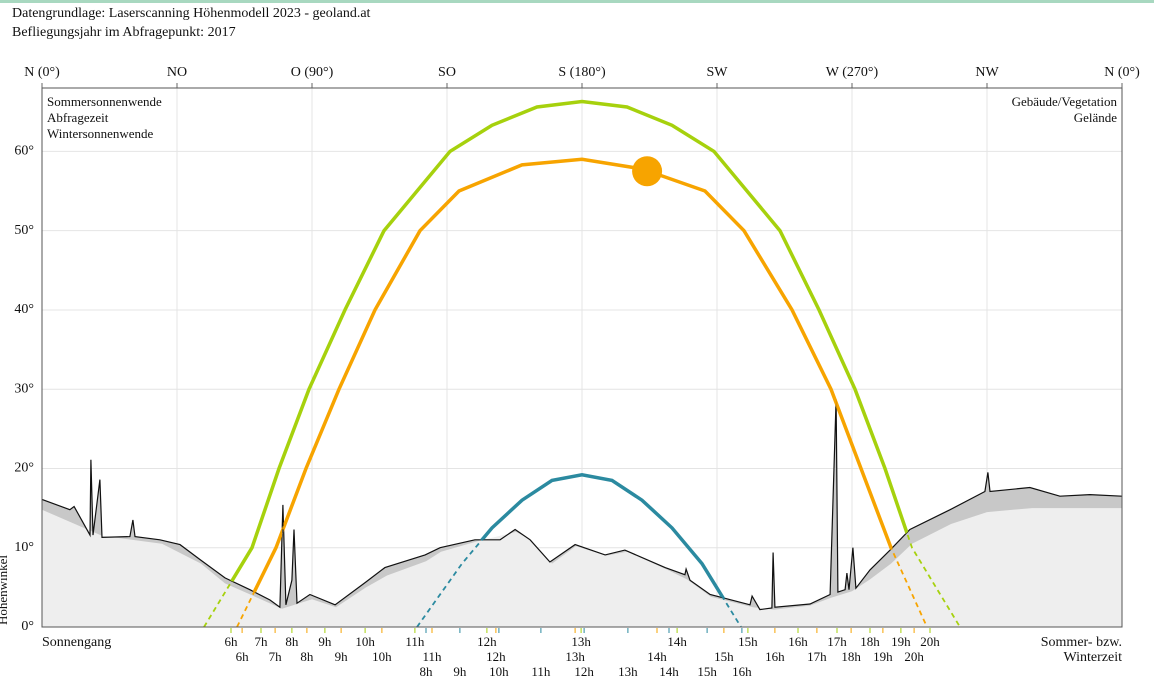 This screenshot has width=1154, height=693. What do you see at coordinates (312, 72) in the screenshot?
I see `x-tick-label: O (90°)` at bounding box center [312, 72].